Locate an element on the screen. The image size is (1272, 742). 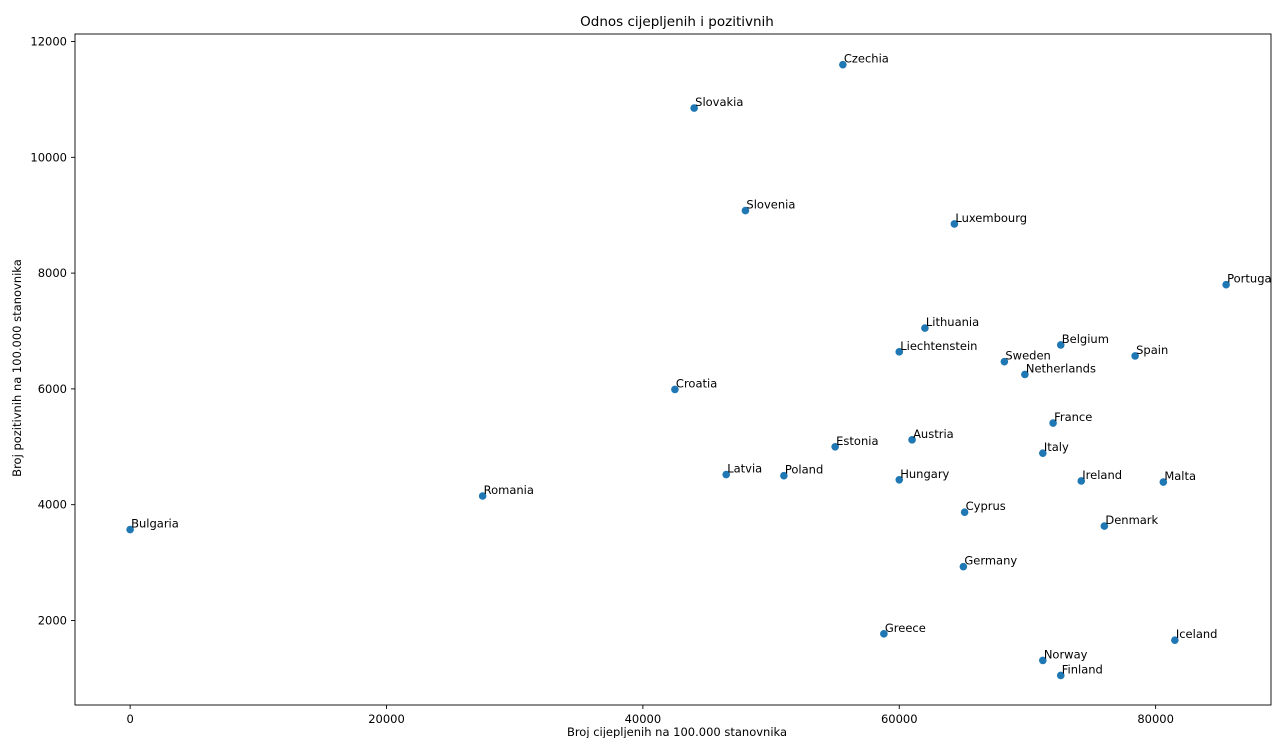
data-point-label: Malta is located at coordinates (1180, 476).